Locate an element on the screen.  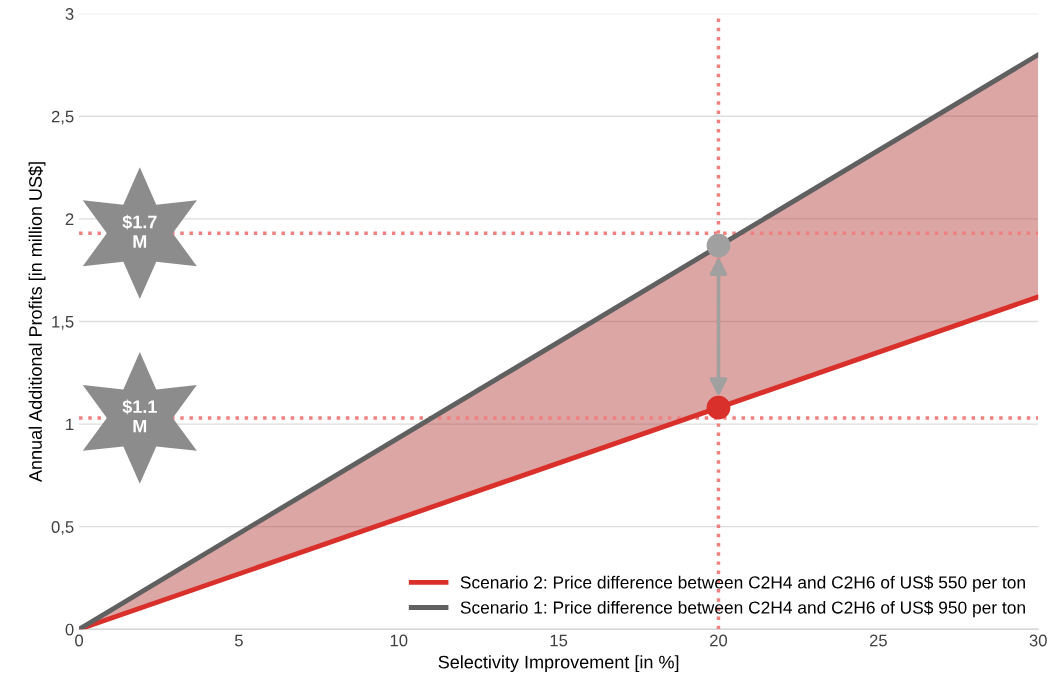
x-tick-label: 15 is located at coordinates (559, 640).